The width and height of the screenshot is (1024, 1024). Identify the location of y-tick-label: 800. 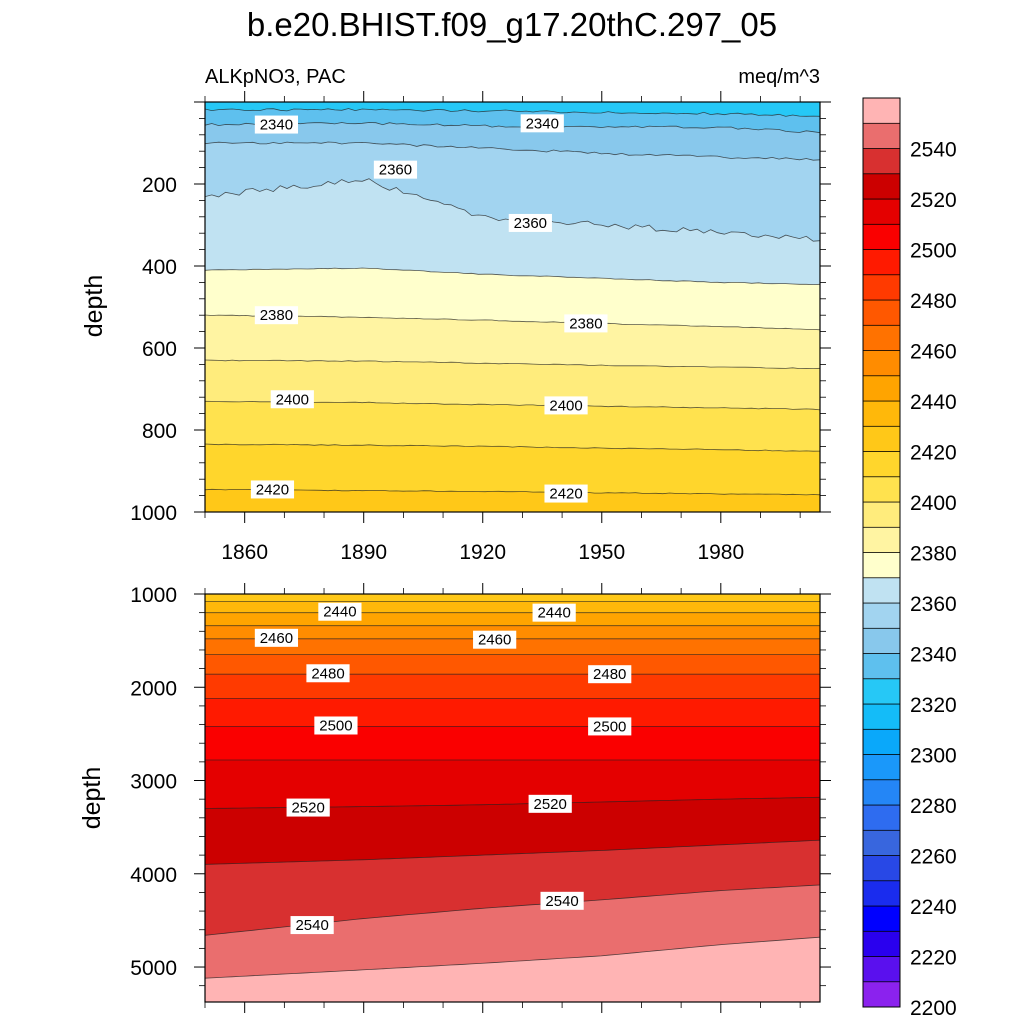
(159, 431).